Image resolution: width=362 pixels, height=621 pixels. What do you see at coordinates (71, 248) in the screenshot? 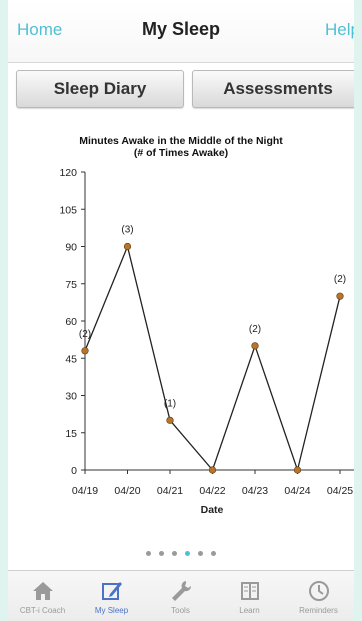
I see `y-tick-label: 90` at bounding box center [71, 248].